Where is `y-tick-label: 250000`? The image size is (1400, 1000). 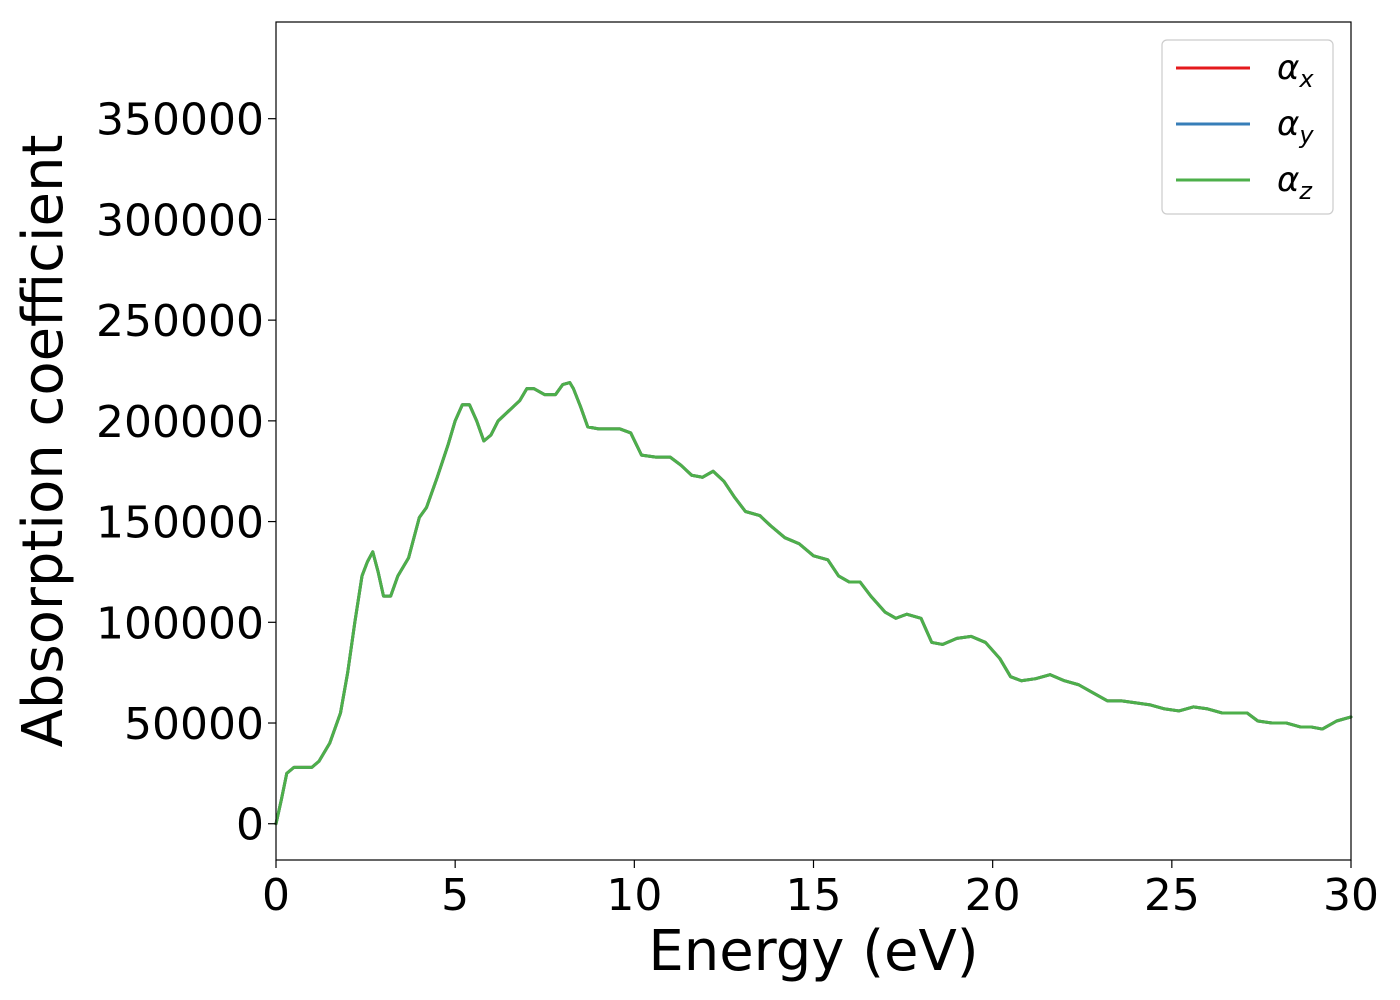
y-tick-label: 250000 is located at coordinates (180, 321).